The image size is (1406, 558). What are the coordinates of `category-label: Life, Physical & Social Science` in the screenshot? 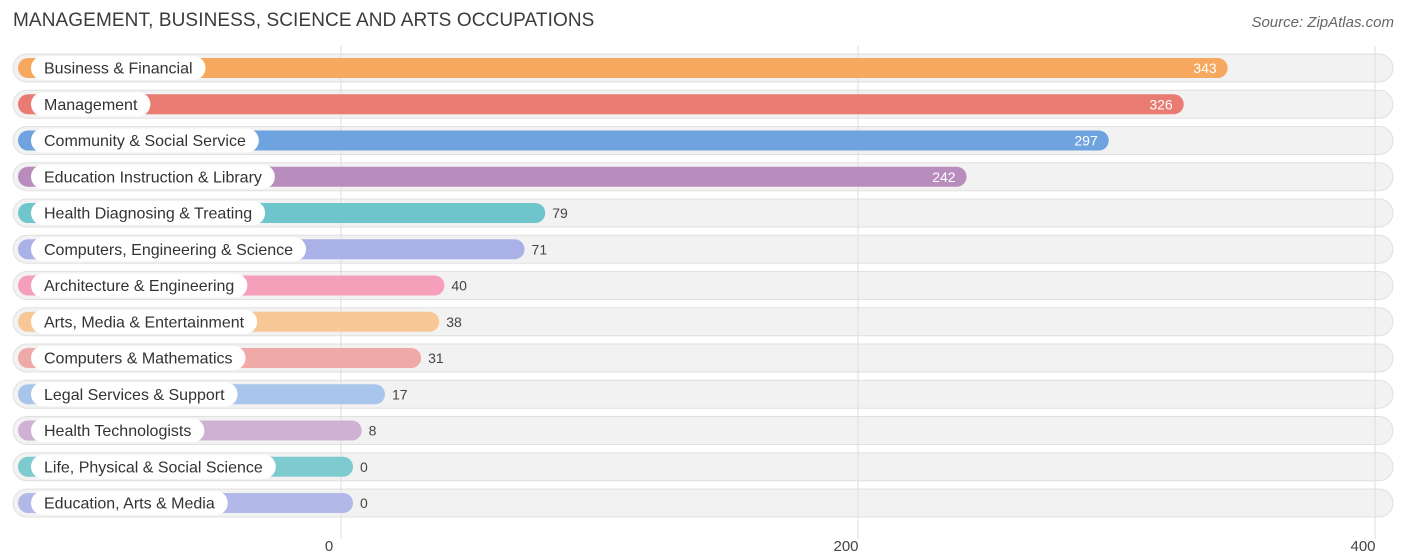 It's located at (153, 467).